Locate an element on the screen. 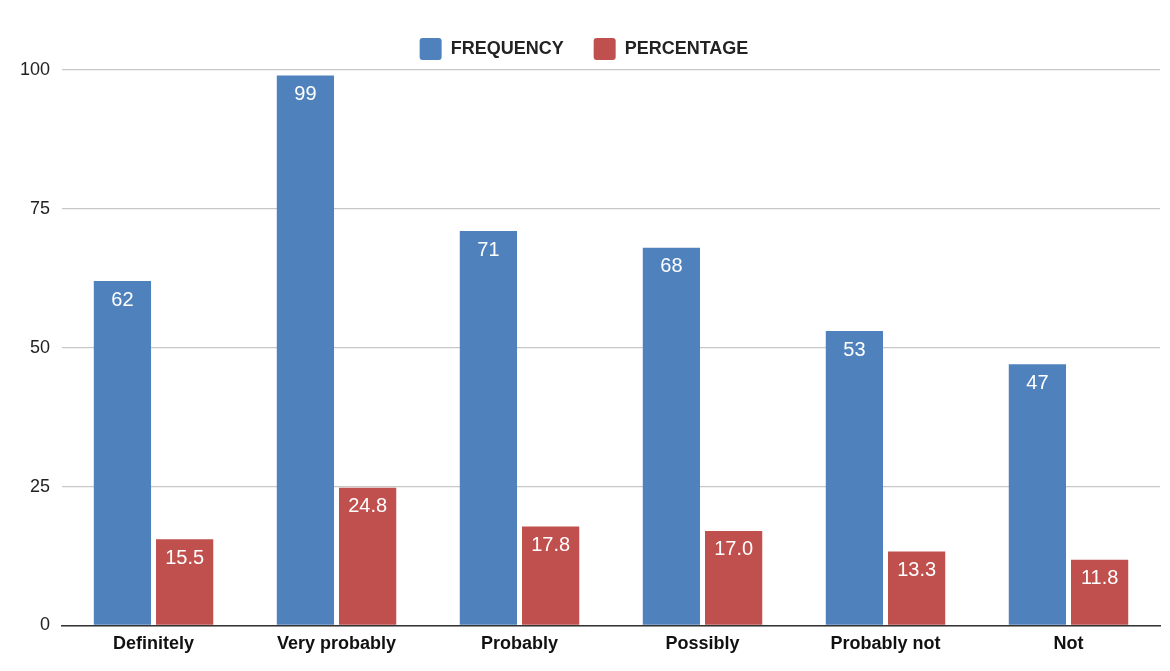 The width and height of the screenshot is (1170, 671). y-tick-label: 75 is located at coordinates (40, 207).